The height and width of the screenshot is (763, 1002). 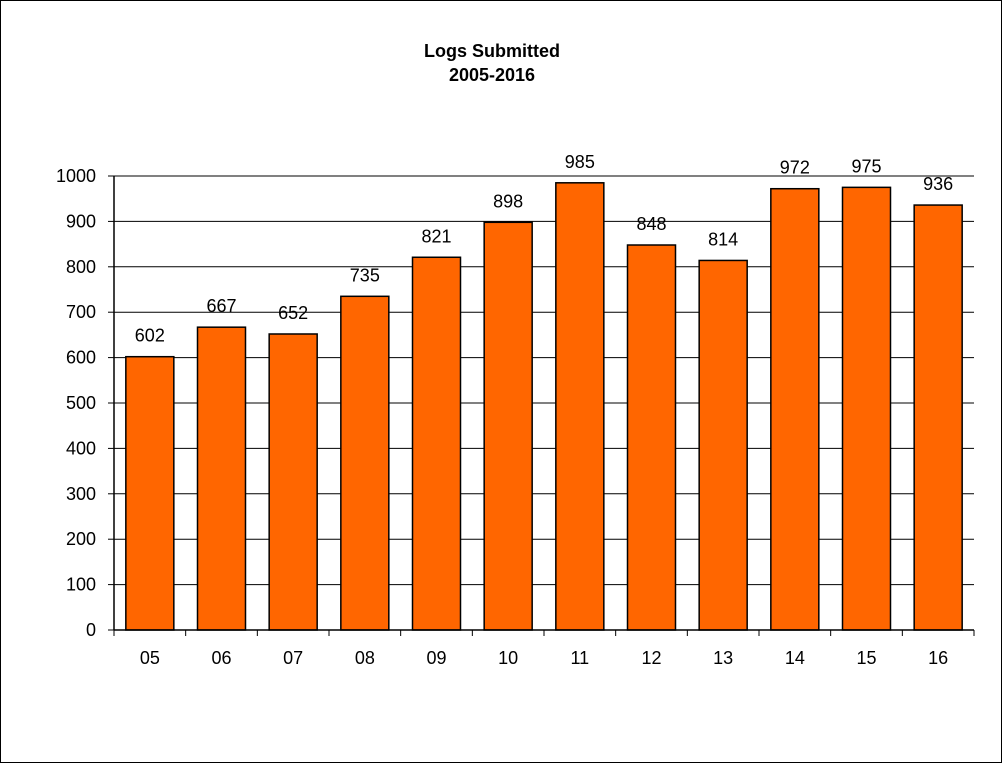 I want to click on y-tick-label: 300, so click(x=81, y=494).